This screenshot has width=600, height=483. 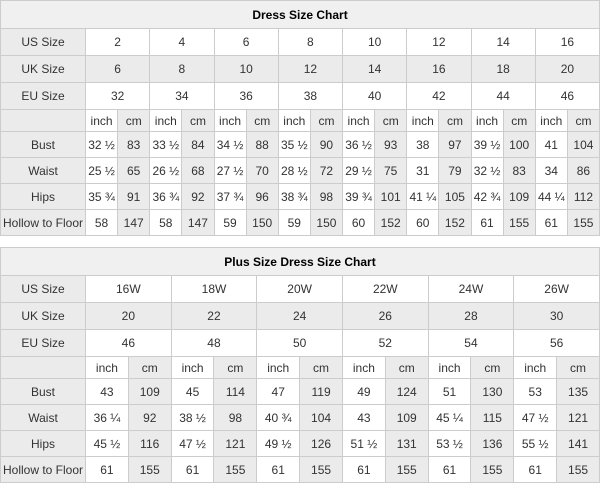 I want to click on size-row: US Size 16W 18W 20W 22W 24W 26W, so click(x=300, y=289).